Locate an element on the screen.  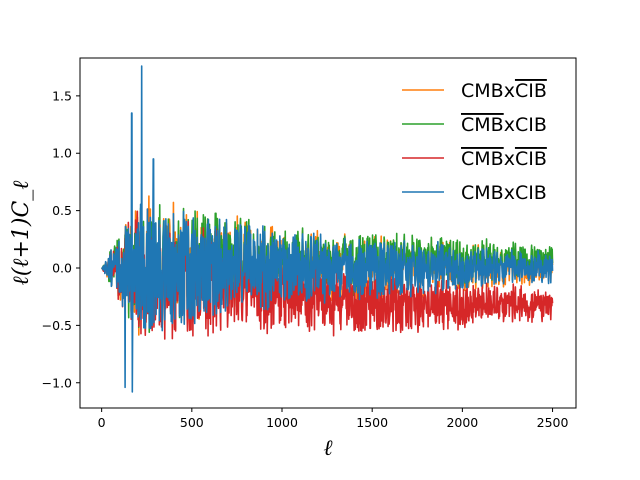
x-tick-label: 1500 is located at coordinates (372, 422).